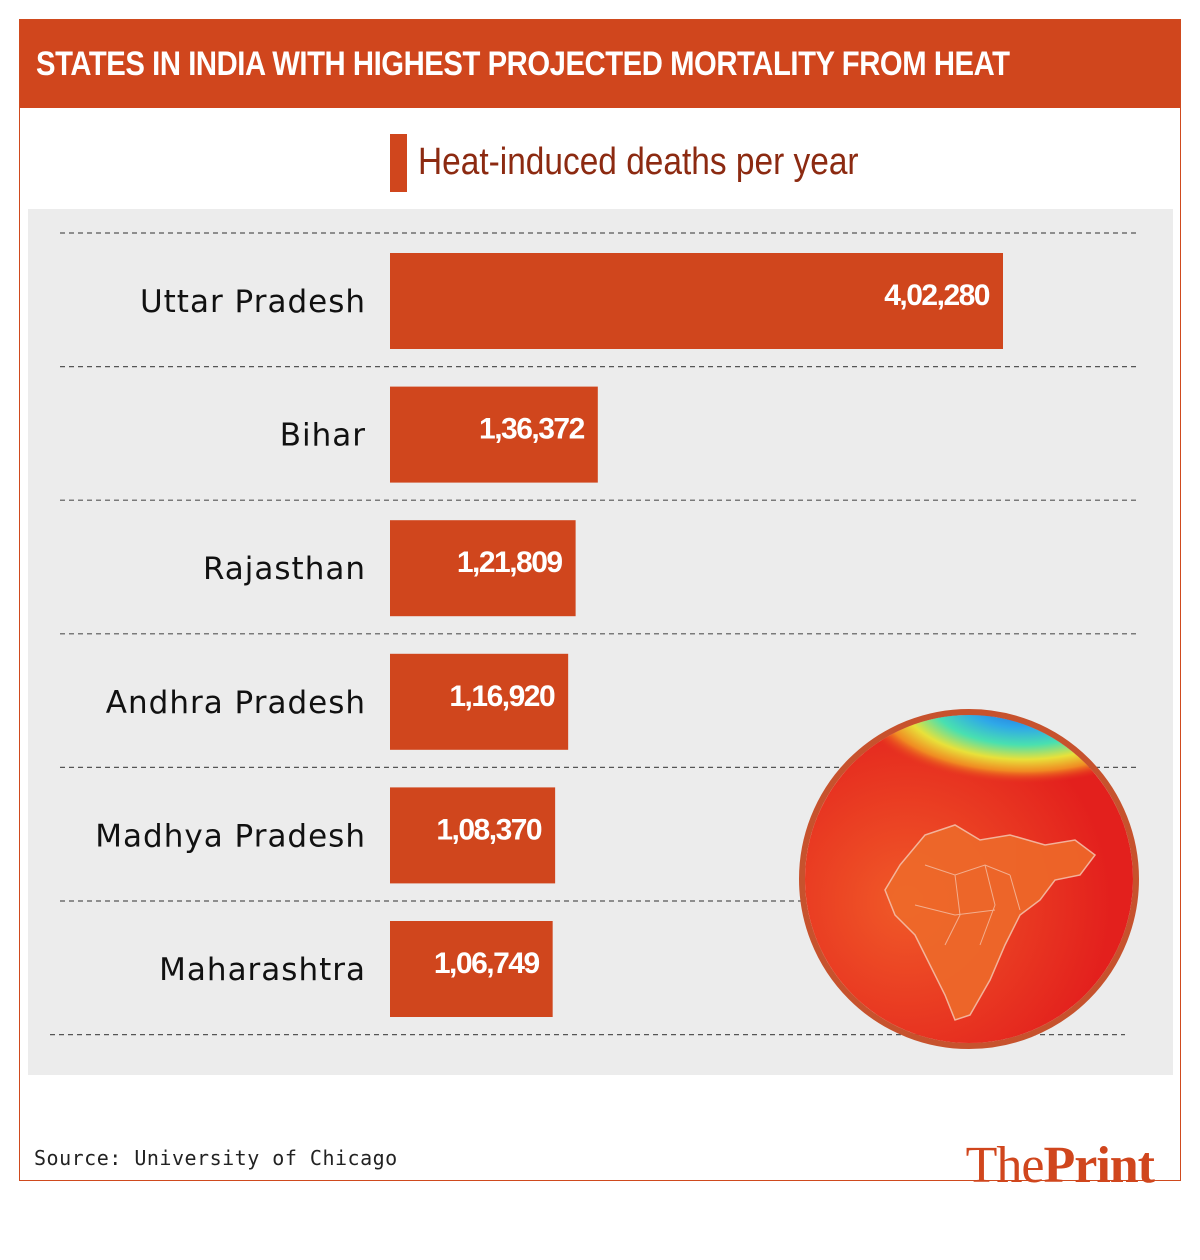  I want to click on value-label: 1,21,809, so click(510, 562).